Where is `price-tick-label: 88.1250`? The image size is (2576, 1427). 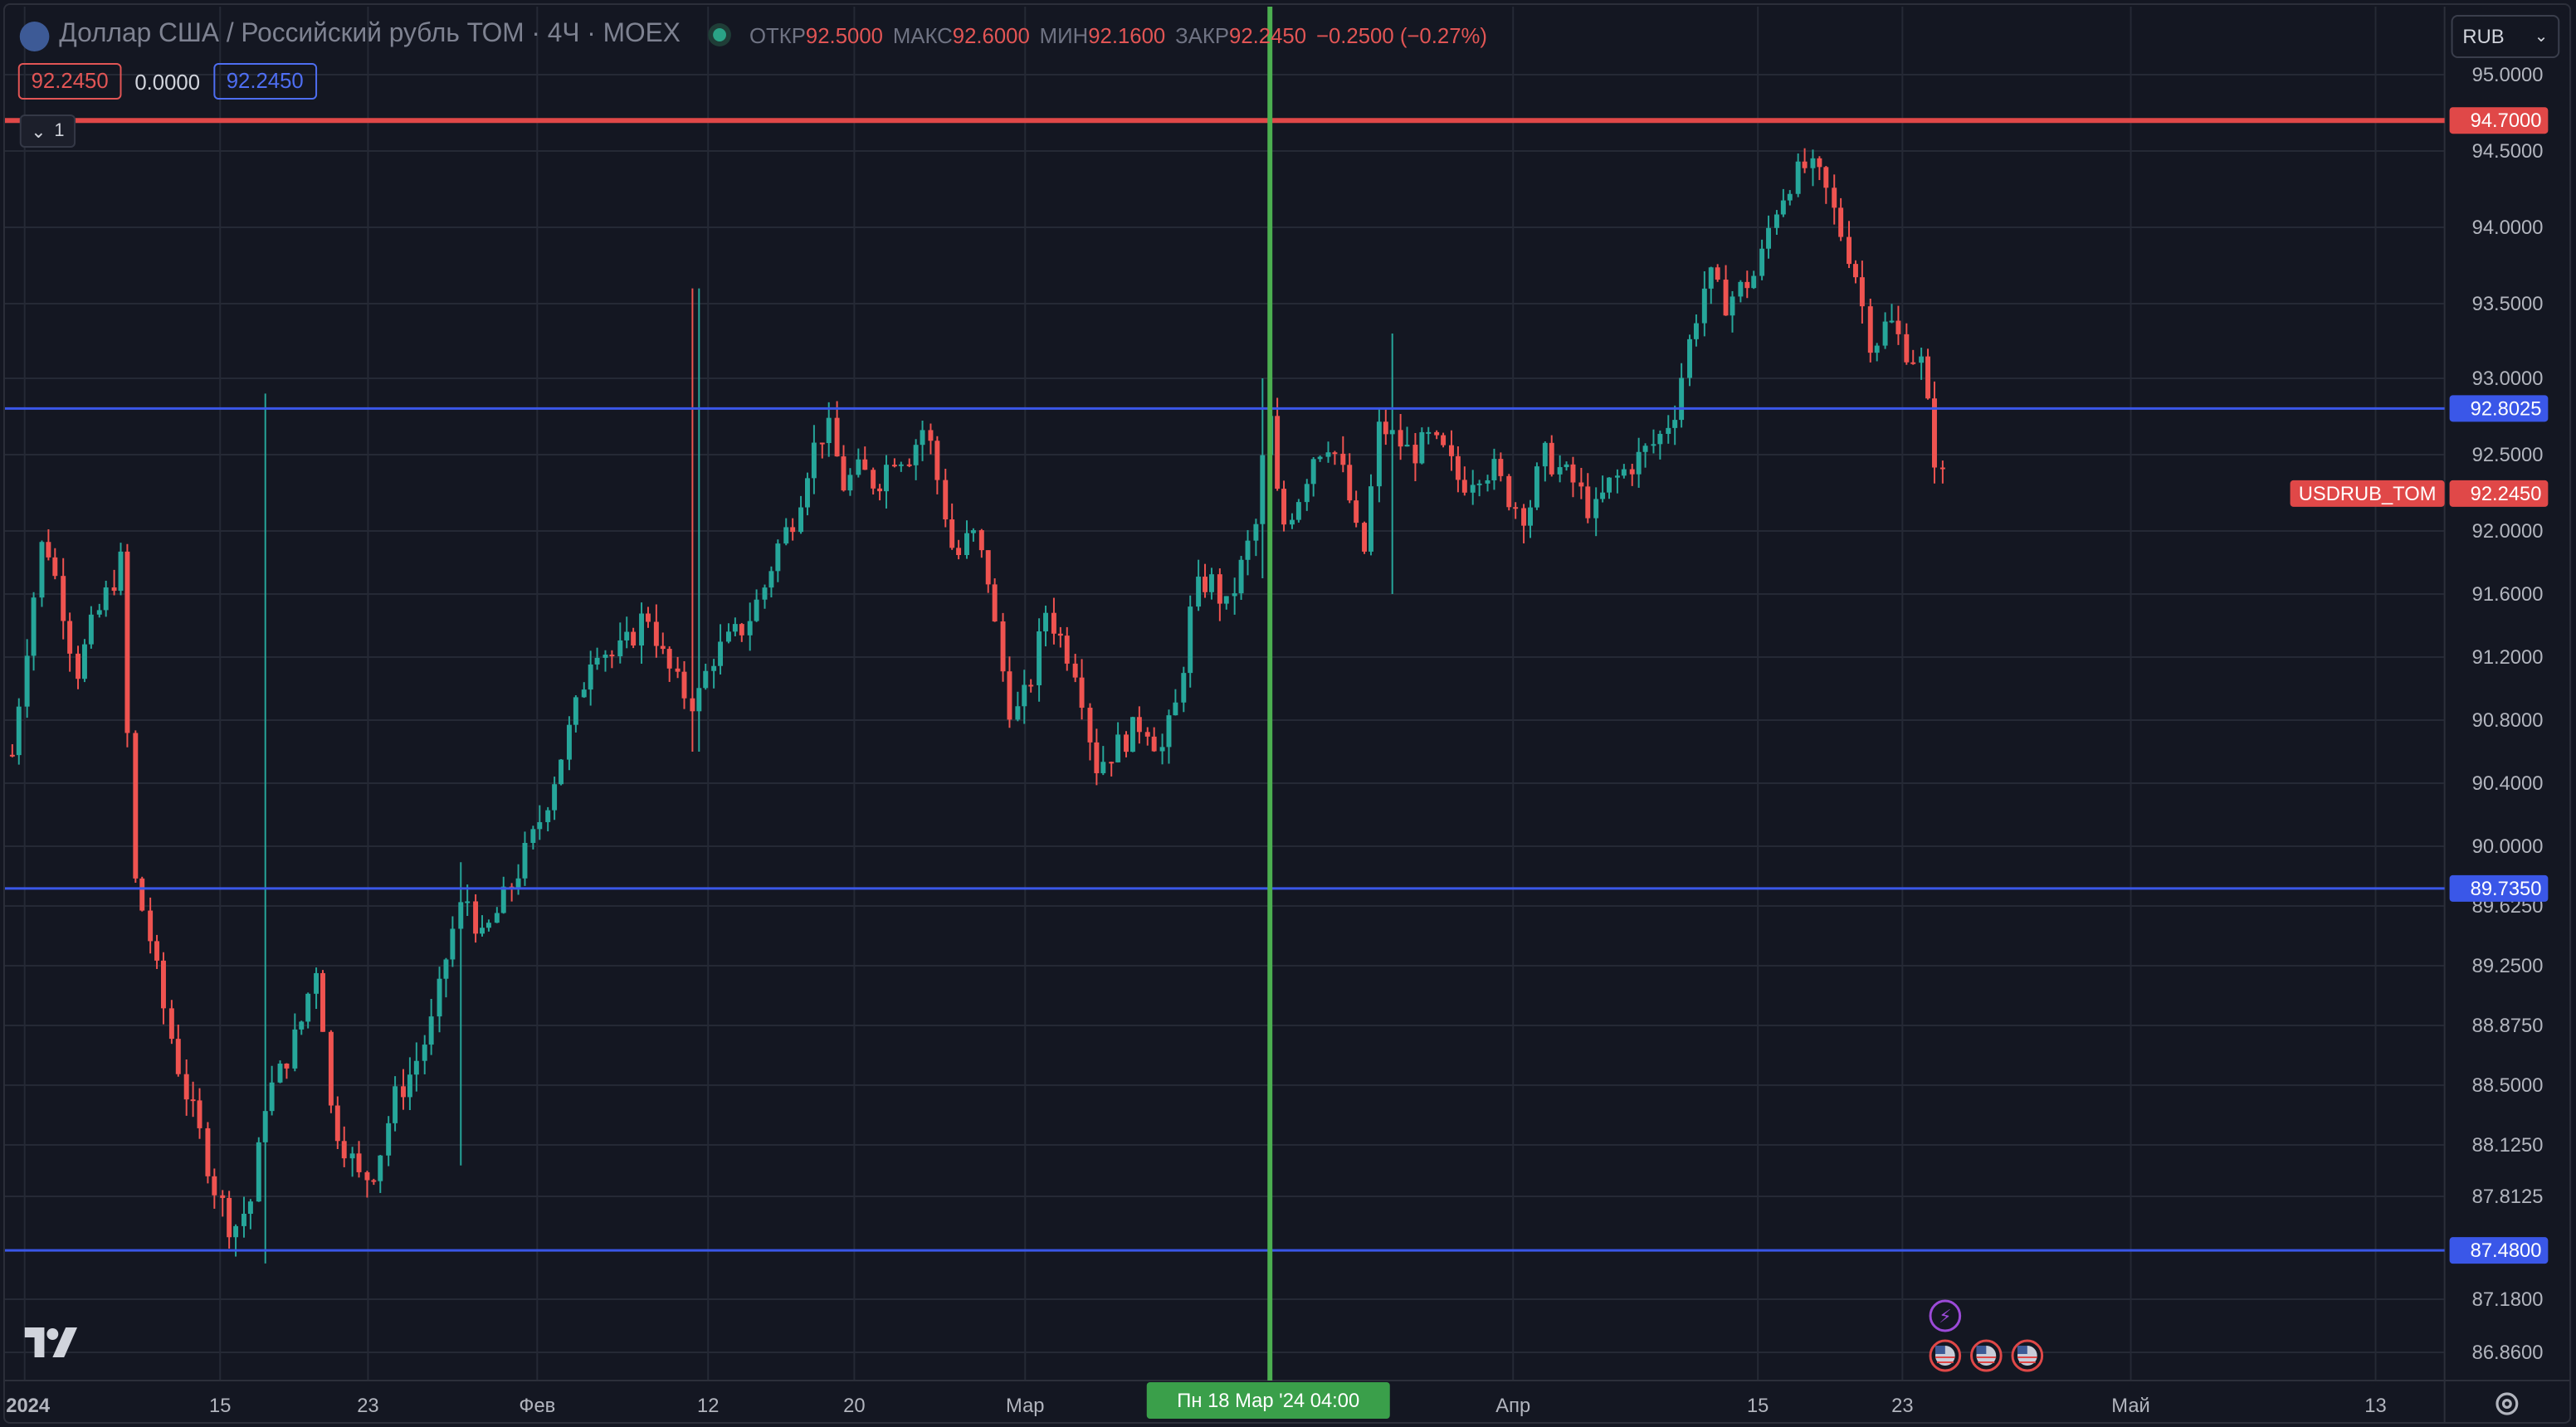 price-tick-label: 88.1250 is located at coordinates (2508, 1145).